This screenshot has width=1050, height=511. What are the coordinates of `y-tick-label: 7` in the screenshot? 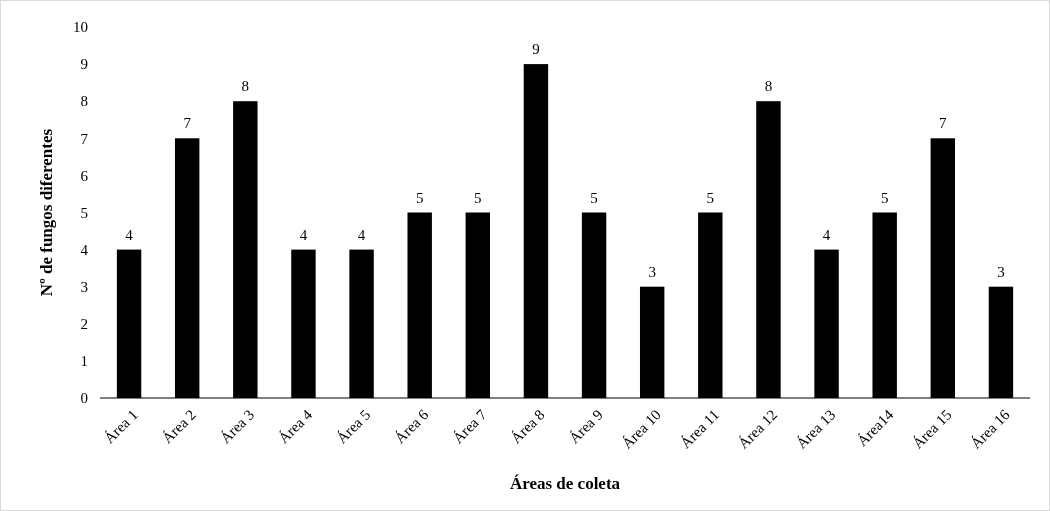 It's located at (84, 138).